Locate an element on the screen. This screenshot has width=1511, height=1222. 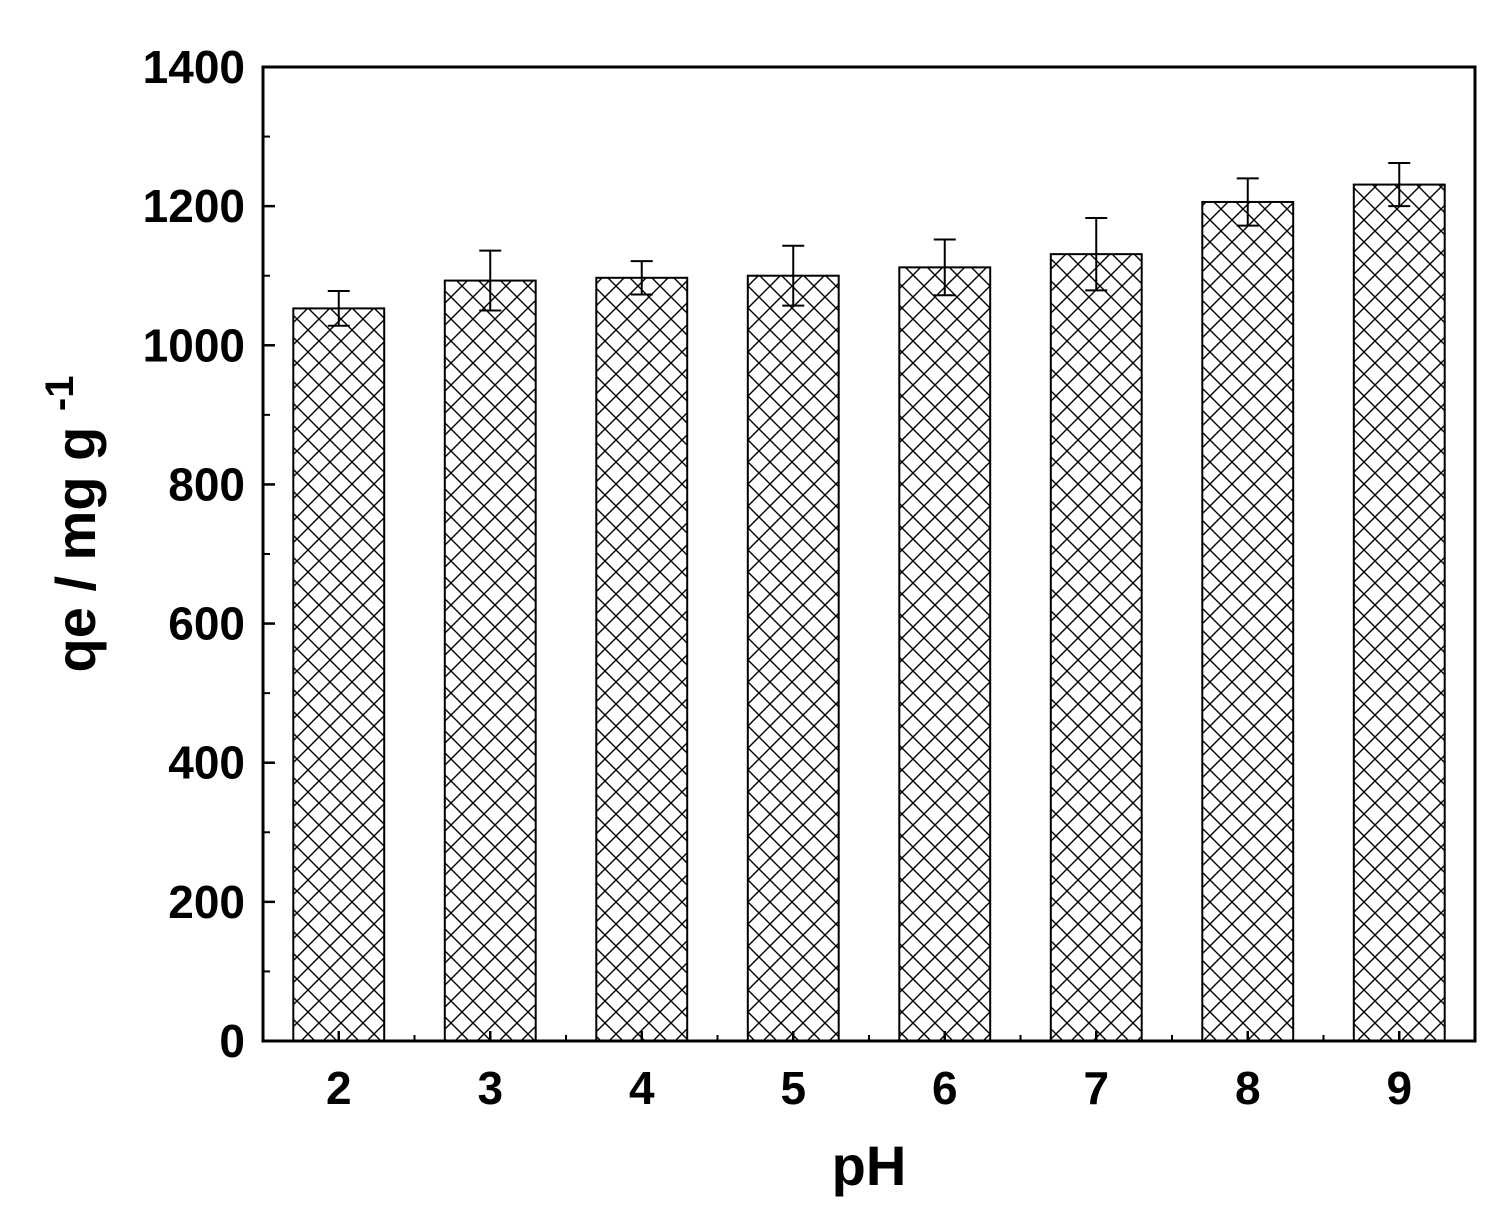
y-tick-label: 0 is located at coordinates (232, 1041).